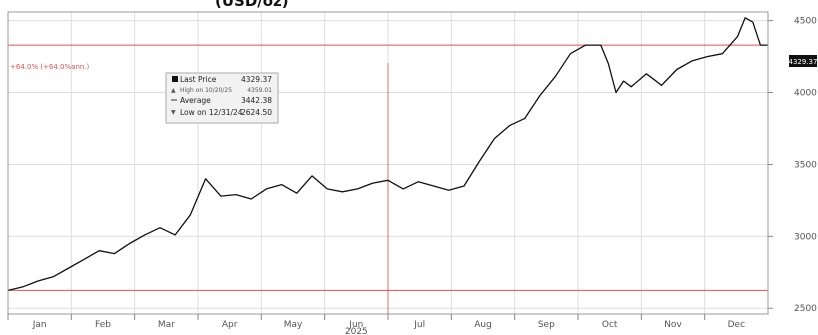 The width and height of the screenshot is (818, 335). Describe the element at coordinates (483, 325) in the screenshot. I see `x-tick-label: Aug` at that location.